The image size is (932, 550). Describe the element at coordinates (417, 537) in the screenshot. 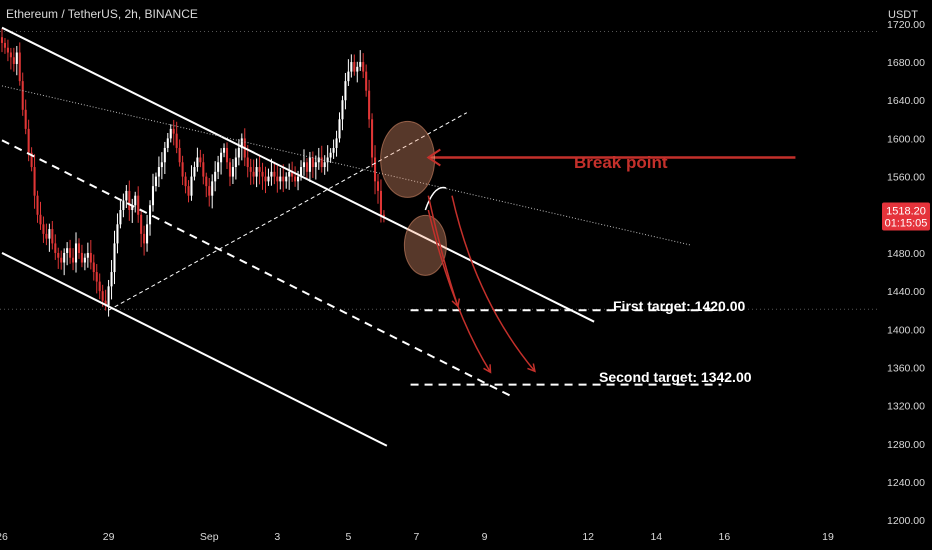

I see `time-axis: 26 29 Sep 3 5 7 9 12 14 16 19` at that location.